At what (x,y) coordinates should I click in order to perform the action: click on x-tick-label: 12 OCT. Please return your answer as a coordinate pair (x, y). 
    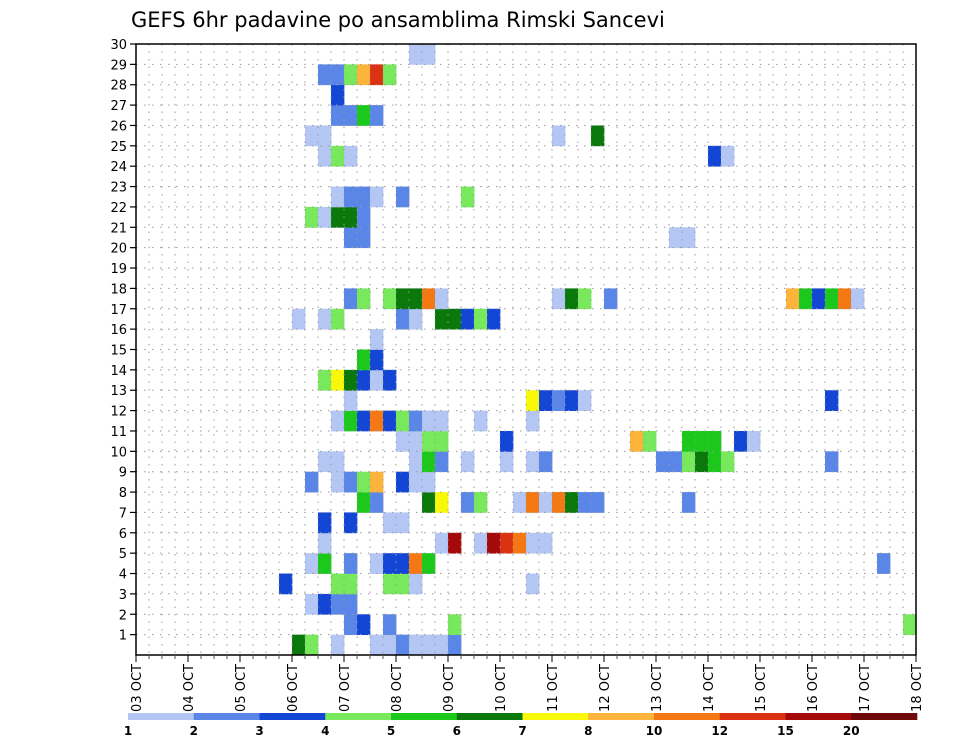
    Looking at the image, I should click on (605, 688).